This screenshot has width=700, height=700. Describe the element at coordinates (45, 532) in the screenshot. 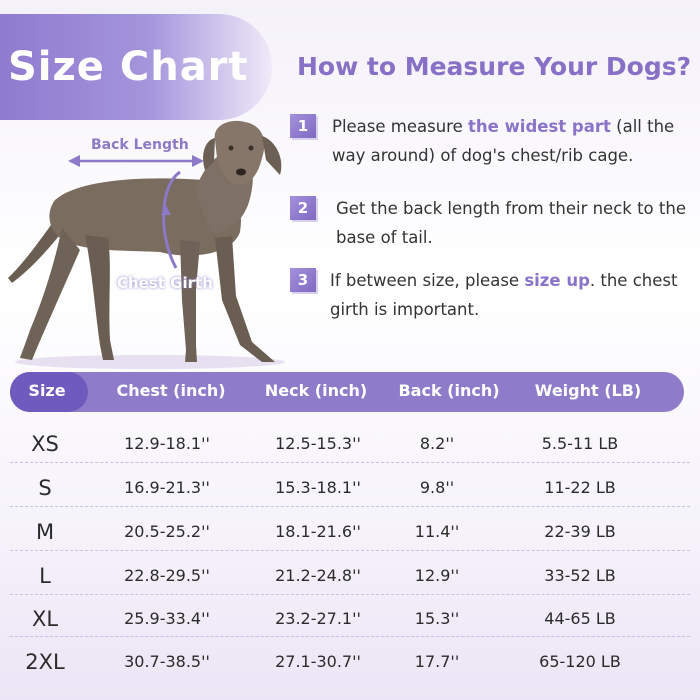

I see `table-cell-size: M` at that location.